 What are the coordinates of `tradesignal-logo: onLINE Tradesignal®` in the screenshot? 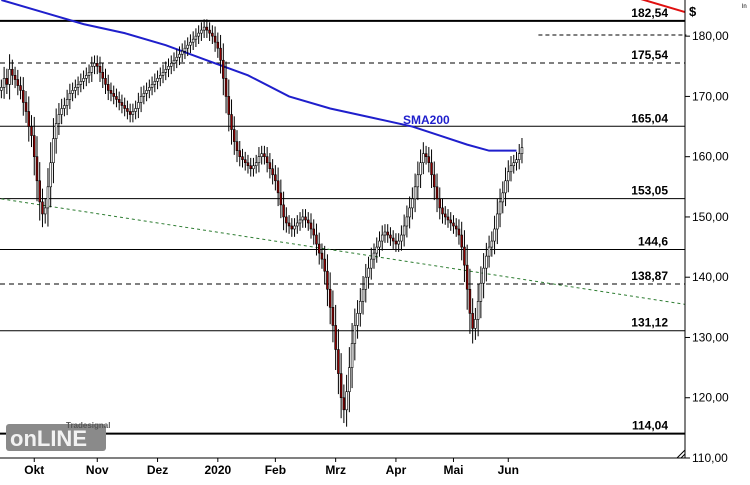 It's located at (61, 436).